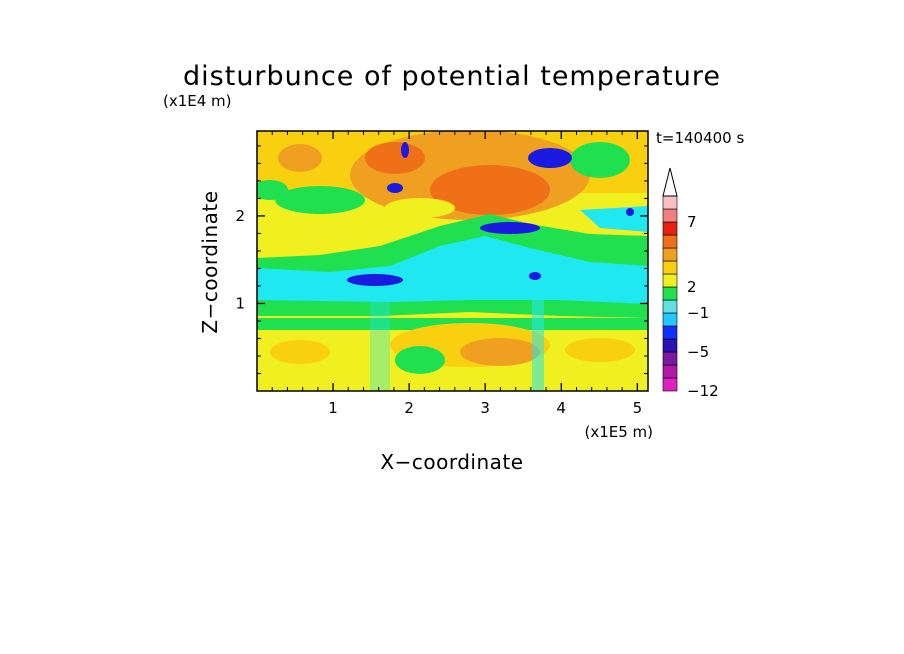 This screenshot has width=904, height=654. What do you see at coordinates (703, 391) in the screenshot?
I see `colorbar-level-label: −12` at bounding box center [703, 391].